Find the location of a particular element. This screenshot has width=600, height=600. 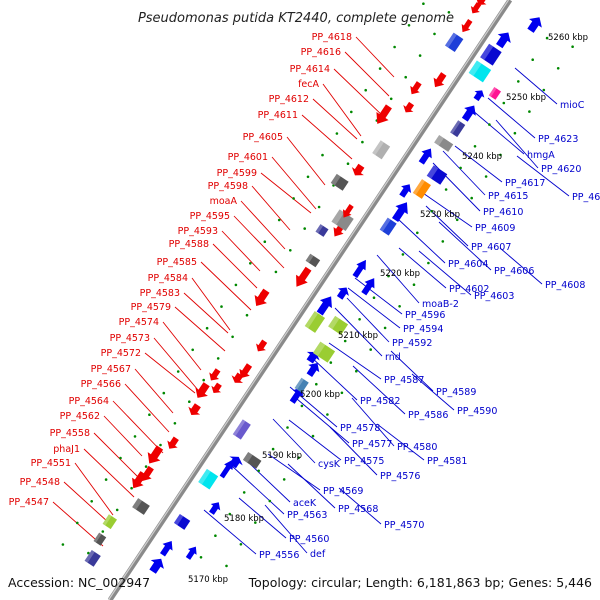

gene-label-right: aceK is located at coordinates (305, 503).